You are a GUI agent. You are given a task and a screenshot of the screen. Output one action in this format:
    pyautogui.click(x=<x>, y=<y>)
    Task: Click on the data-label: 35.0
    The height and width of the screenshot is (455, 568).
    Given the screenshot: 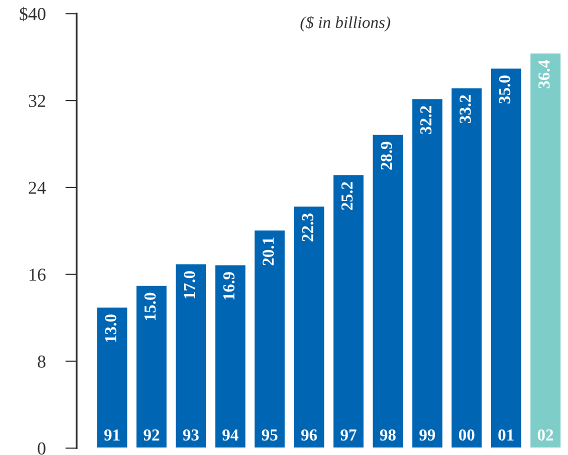 What is the action you would take?
    pyautogui.click(x=504, y=90)
    